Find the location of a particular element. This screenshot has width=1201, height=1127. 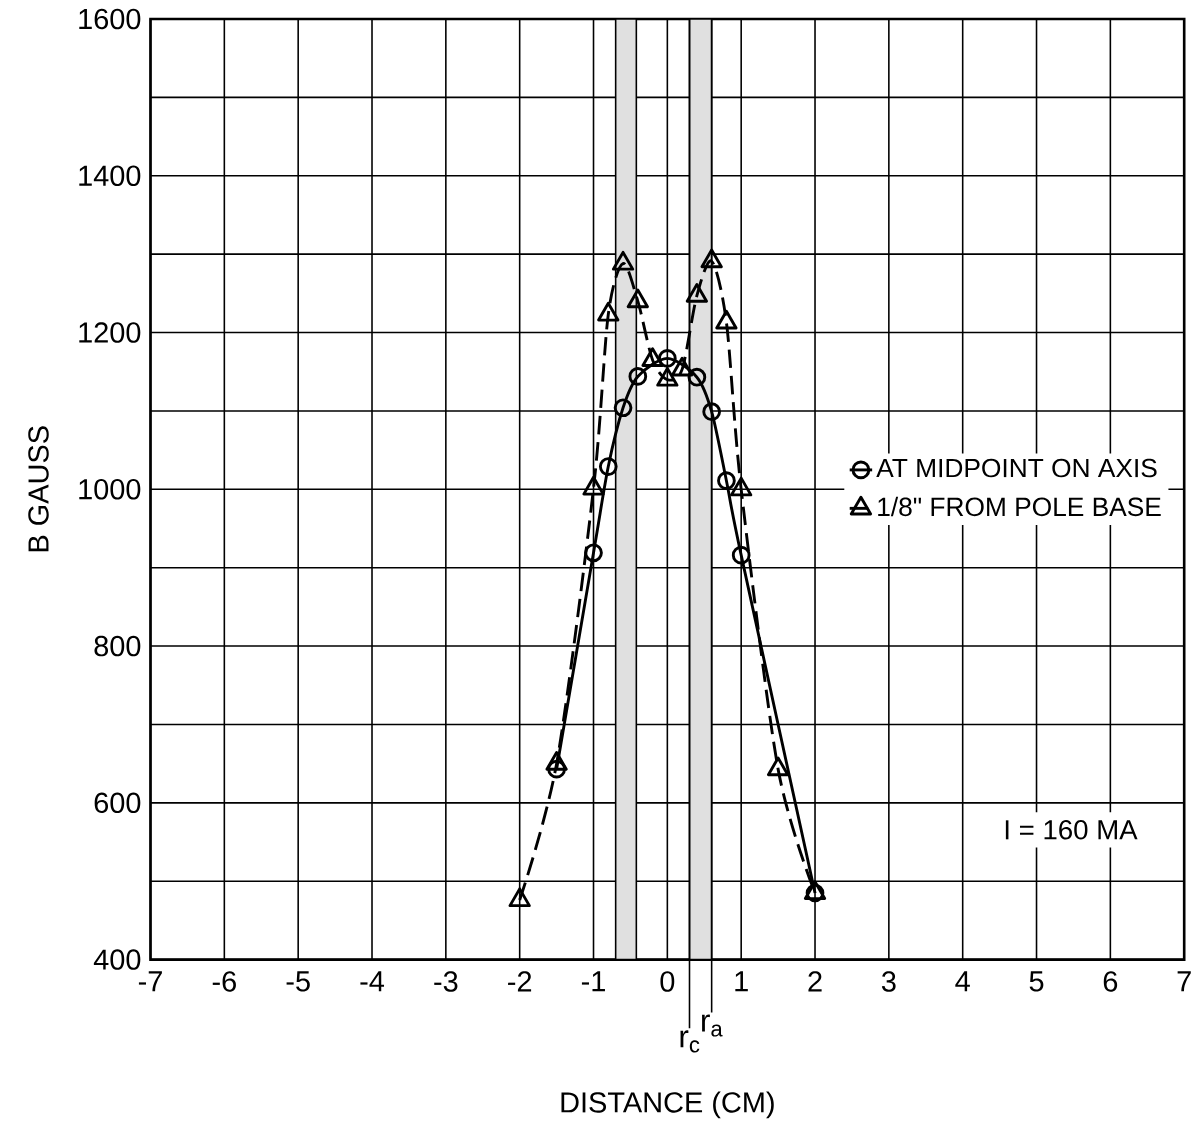

legend-label: AT MIDPOINT ON AXIS is located at coordinates (1016, 468).